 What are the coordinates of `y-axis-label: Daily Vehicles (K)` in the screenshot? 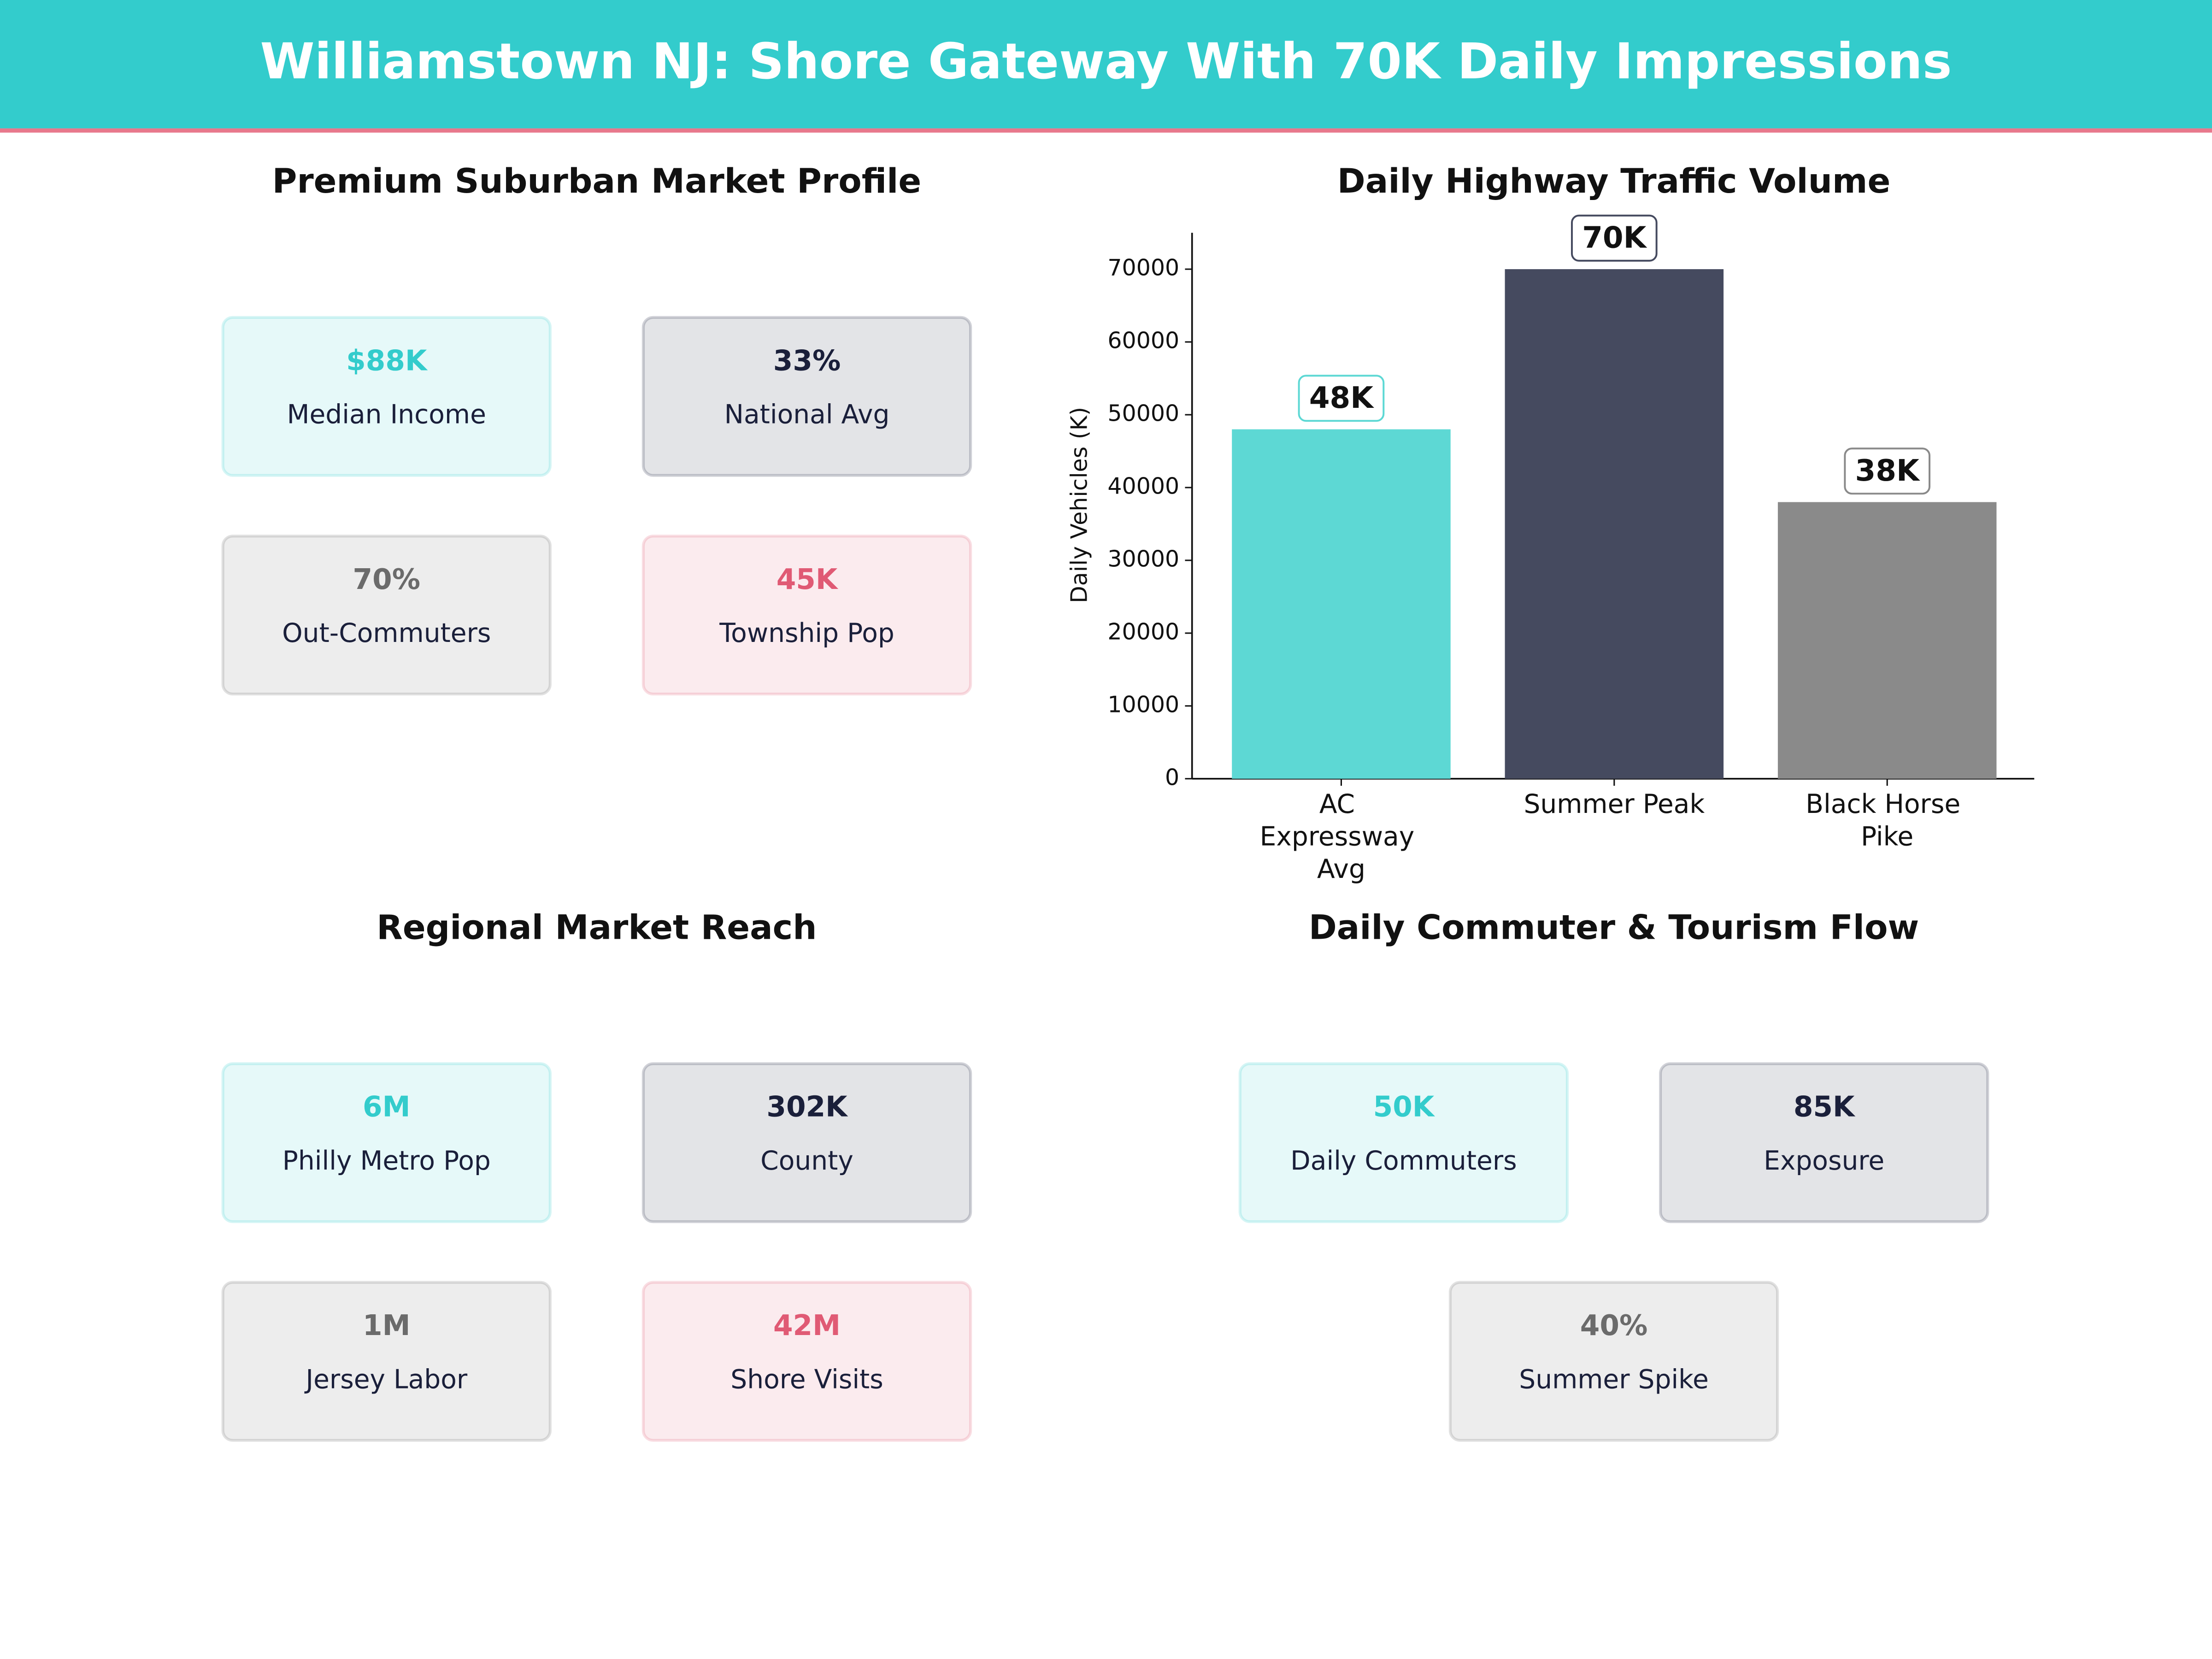 It's located at (1079, 505).